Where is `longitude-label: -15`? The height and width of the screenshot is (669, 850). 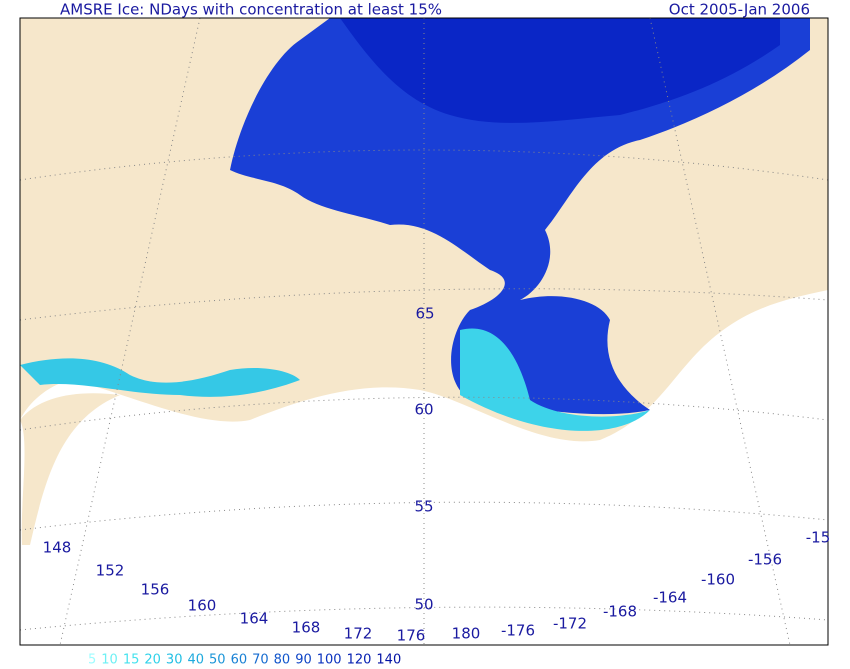
longitude-label: -15 is located at coordinates (818, 538).